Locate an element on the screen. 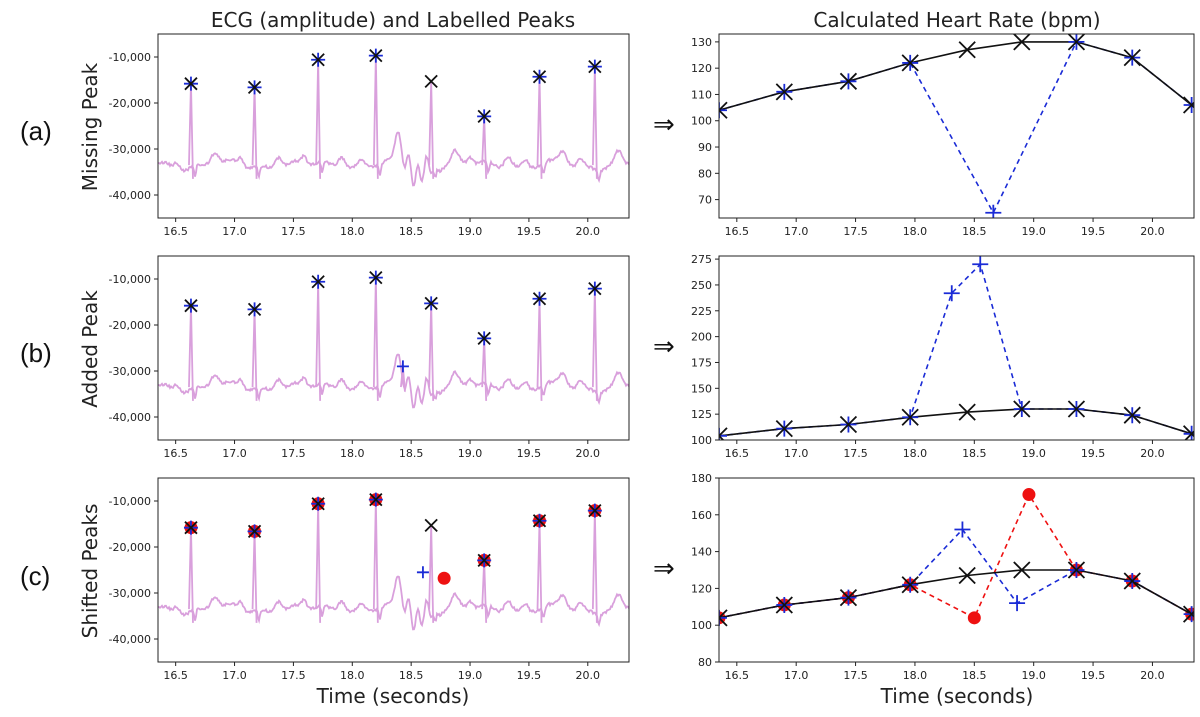 This screenshot has width=1200, height=717. shifted-peak-marker is located at coordinates (444, 578).